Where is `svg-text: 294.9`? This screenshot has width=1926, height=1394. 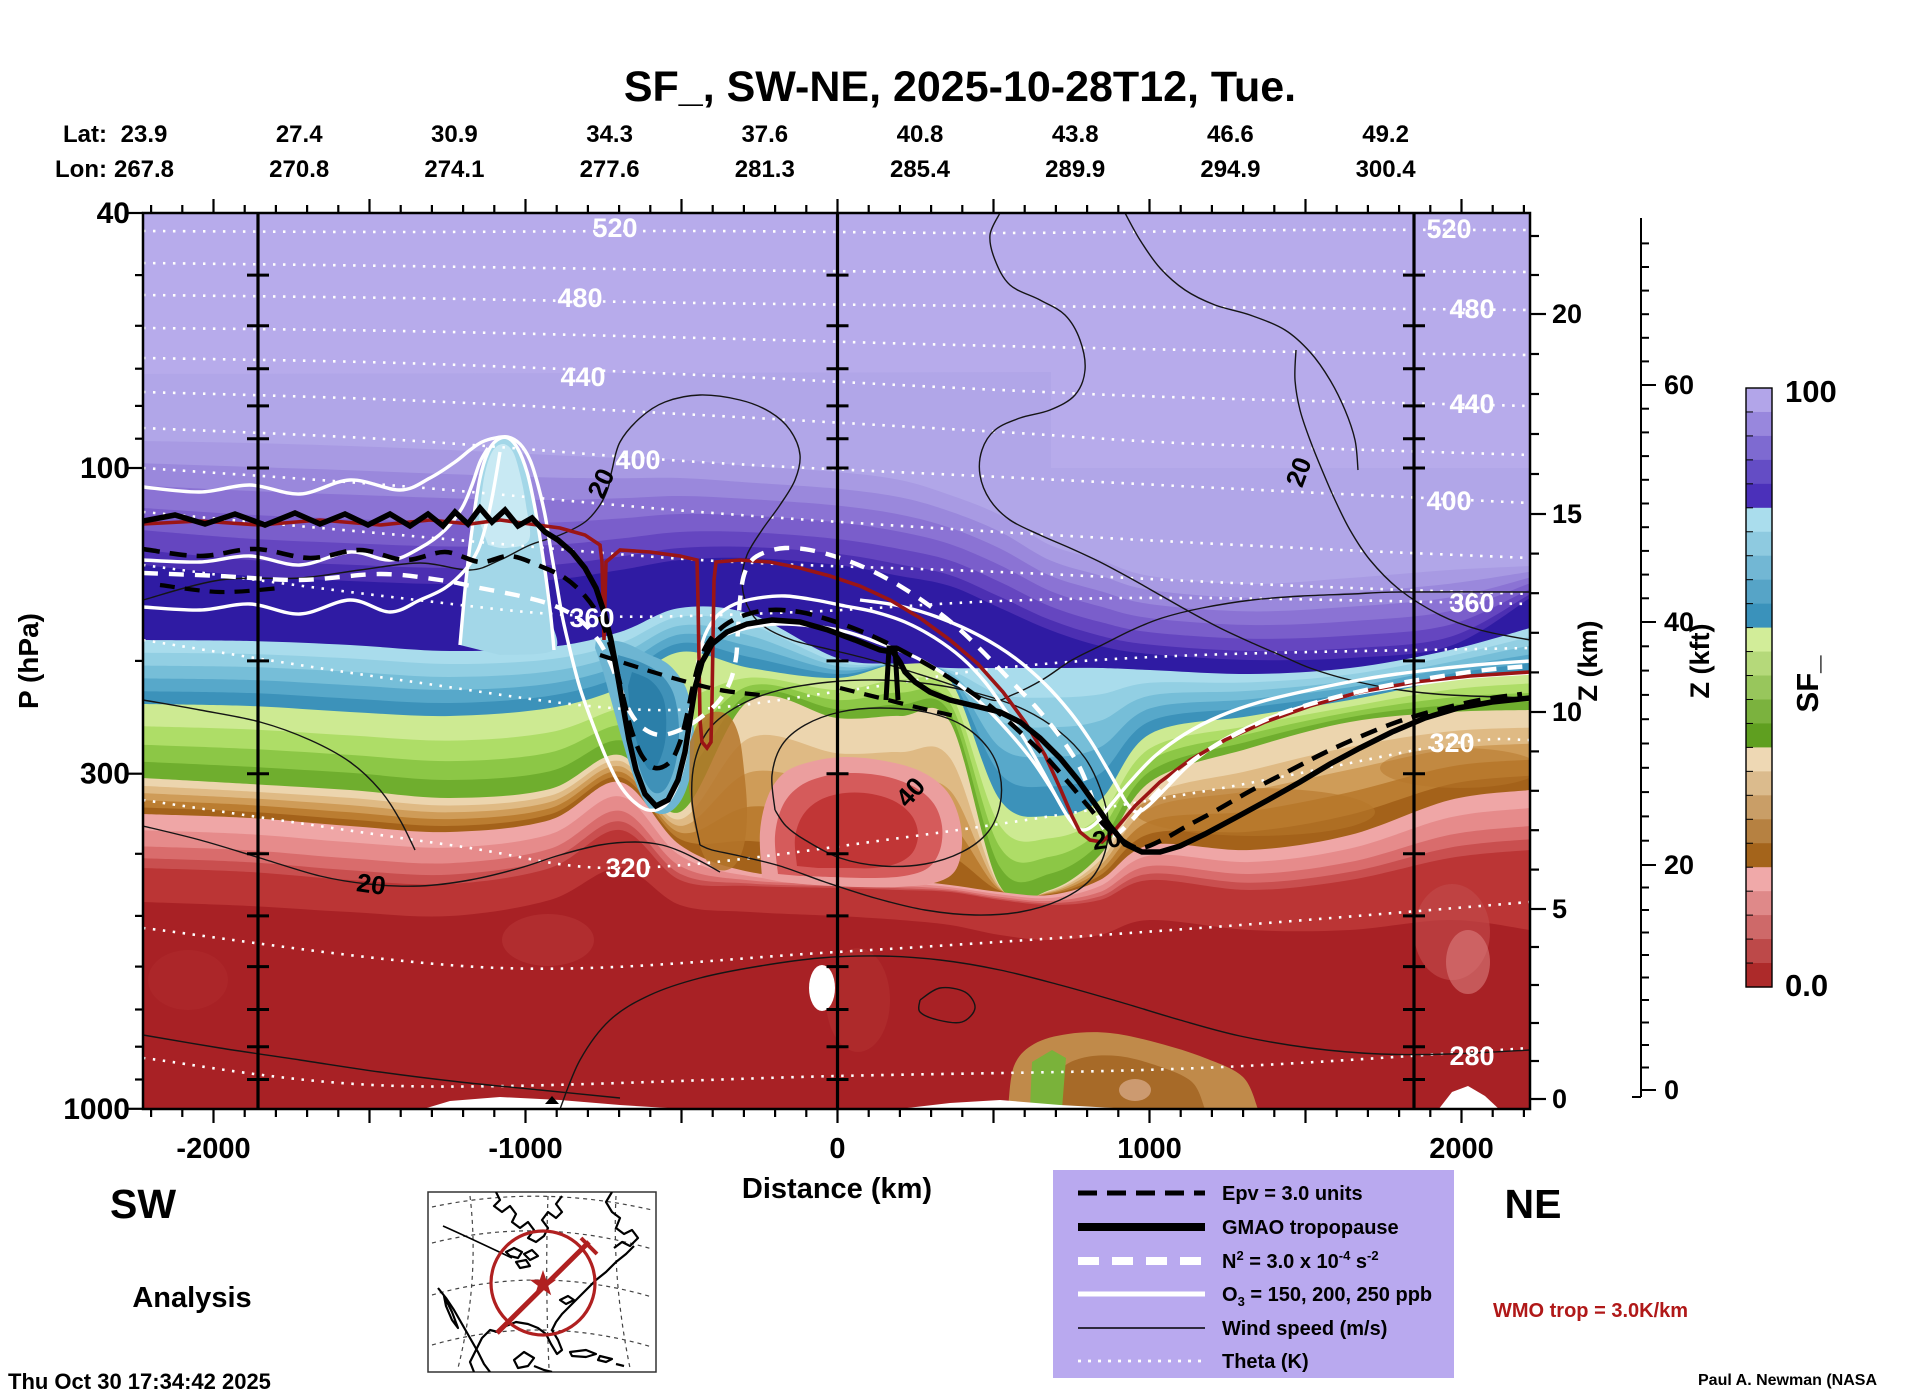
svg-text: 294.9 is located at coordinates (1230, 169).